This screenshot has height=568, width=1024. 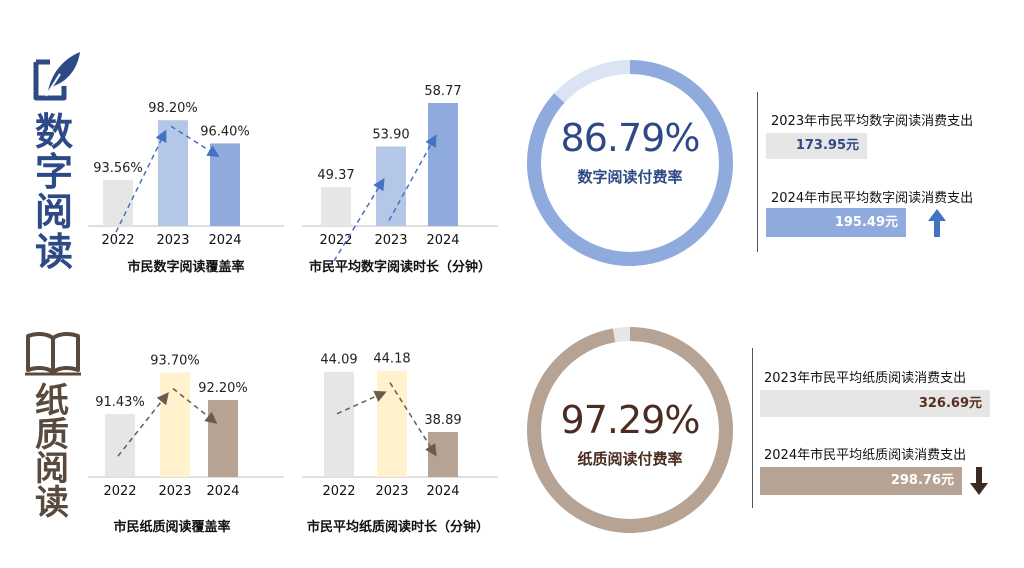 What do you see at coordinates (442, 420) in the screenshot?
I see `data-label-2024: 38.89` at bounding box center [442, 420].